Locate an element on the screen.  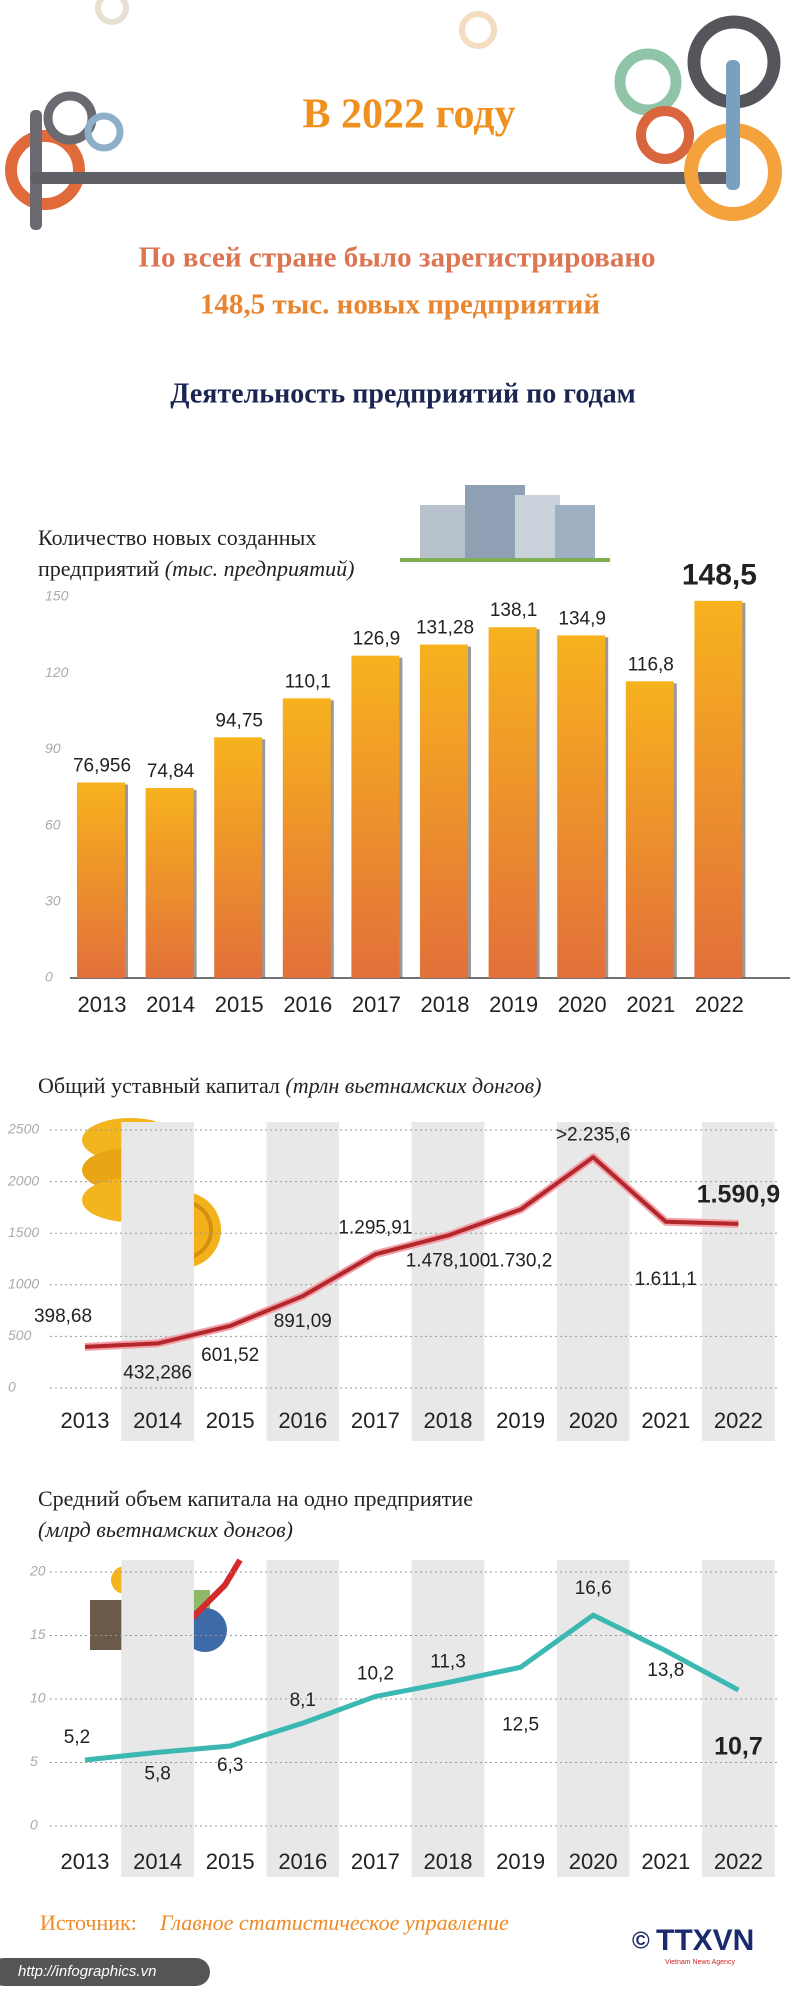
y-tick-label: 1500 is located at coordinates (23, 1232).